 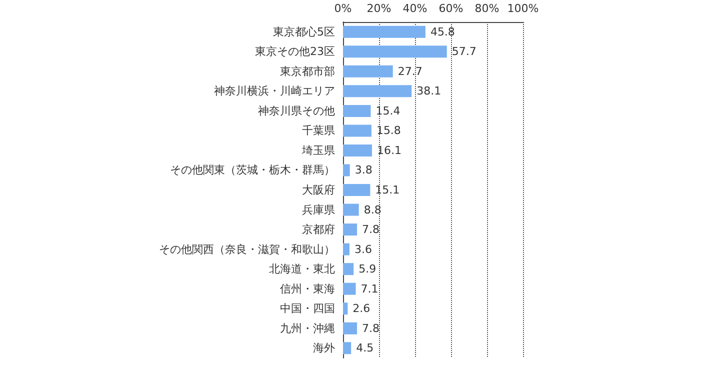 I want to click on x-tick-label: 20%, so click(x=379, y=8).